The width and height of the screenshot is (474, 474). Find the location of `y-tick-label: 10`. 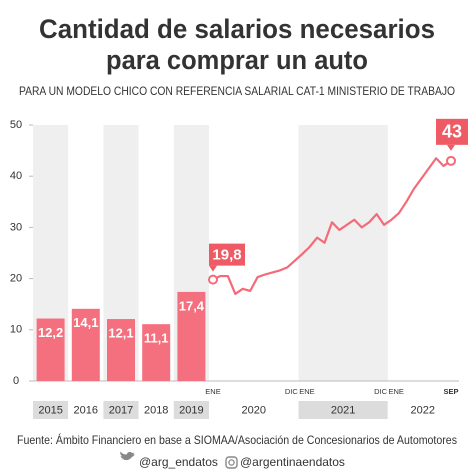

y-tick-label: 10 is located at coordinates (16, 330).